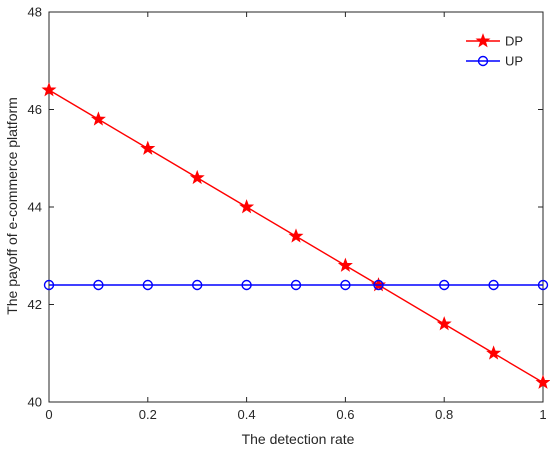  I want to click on x-tick-label: 1, so click(542, 414).